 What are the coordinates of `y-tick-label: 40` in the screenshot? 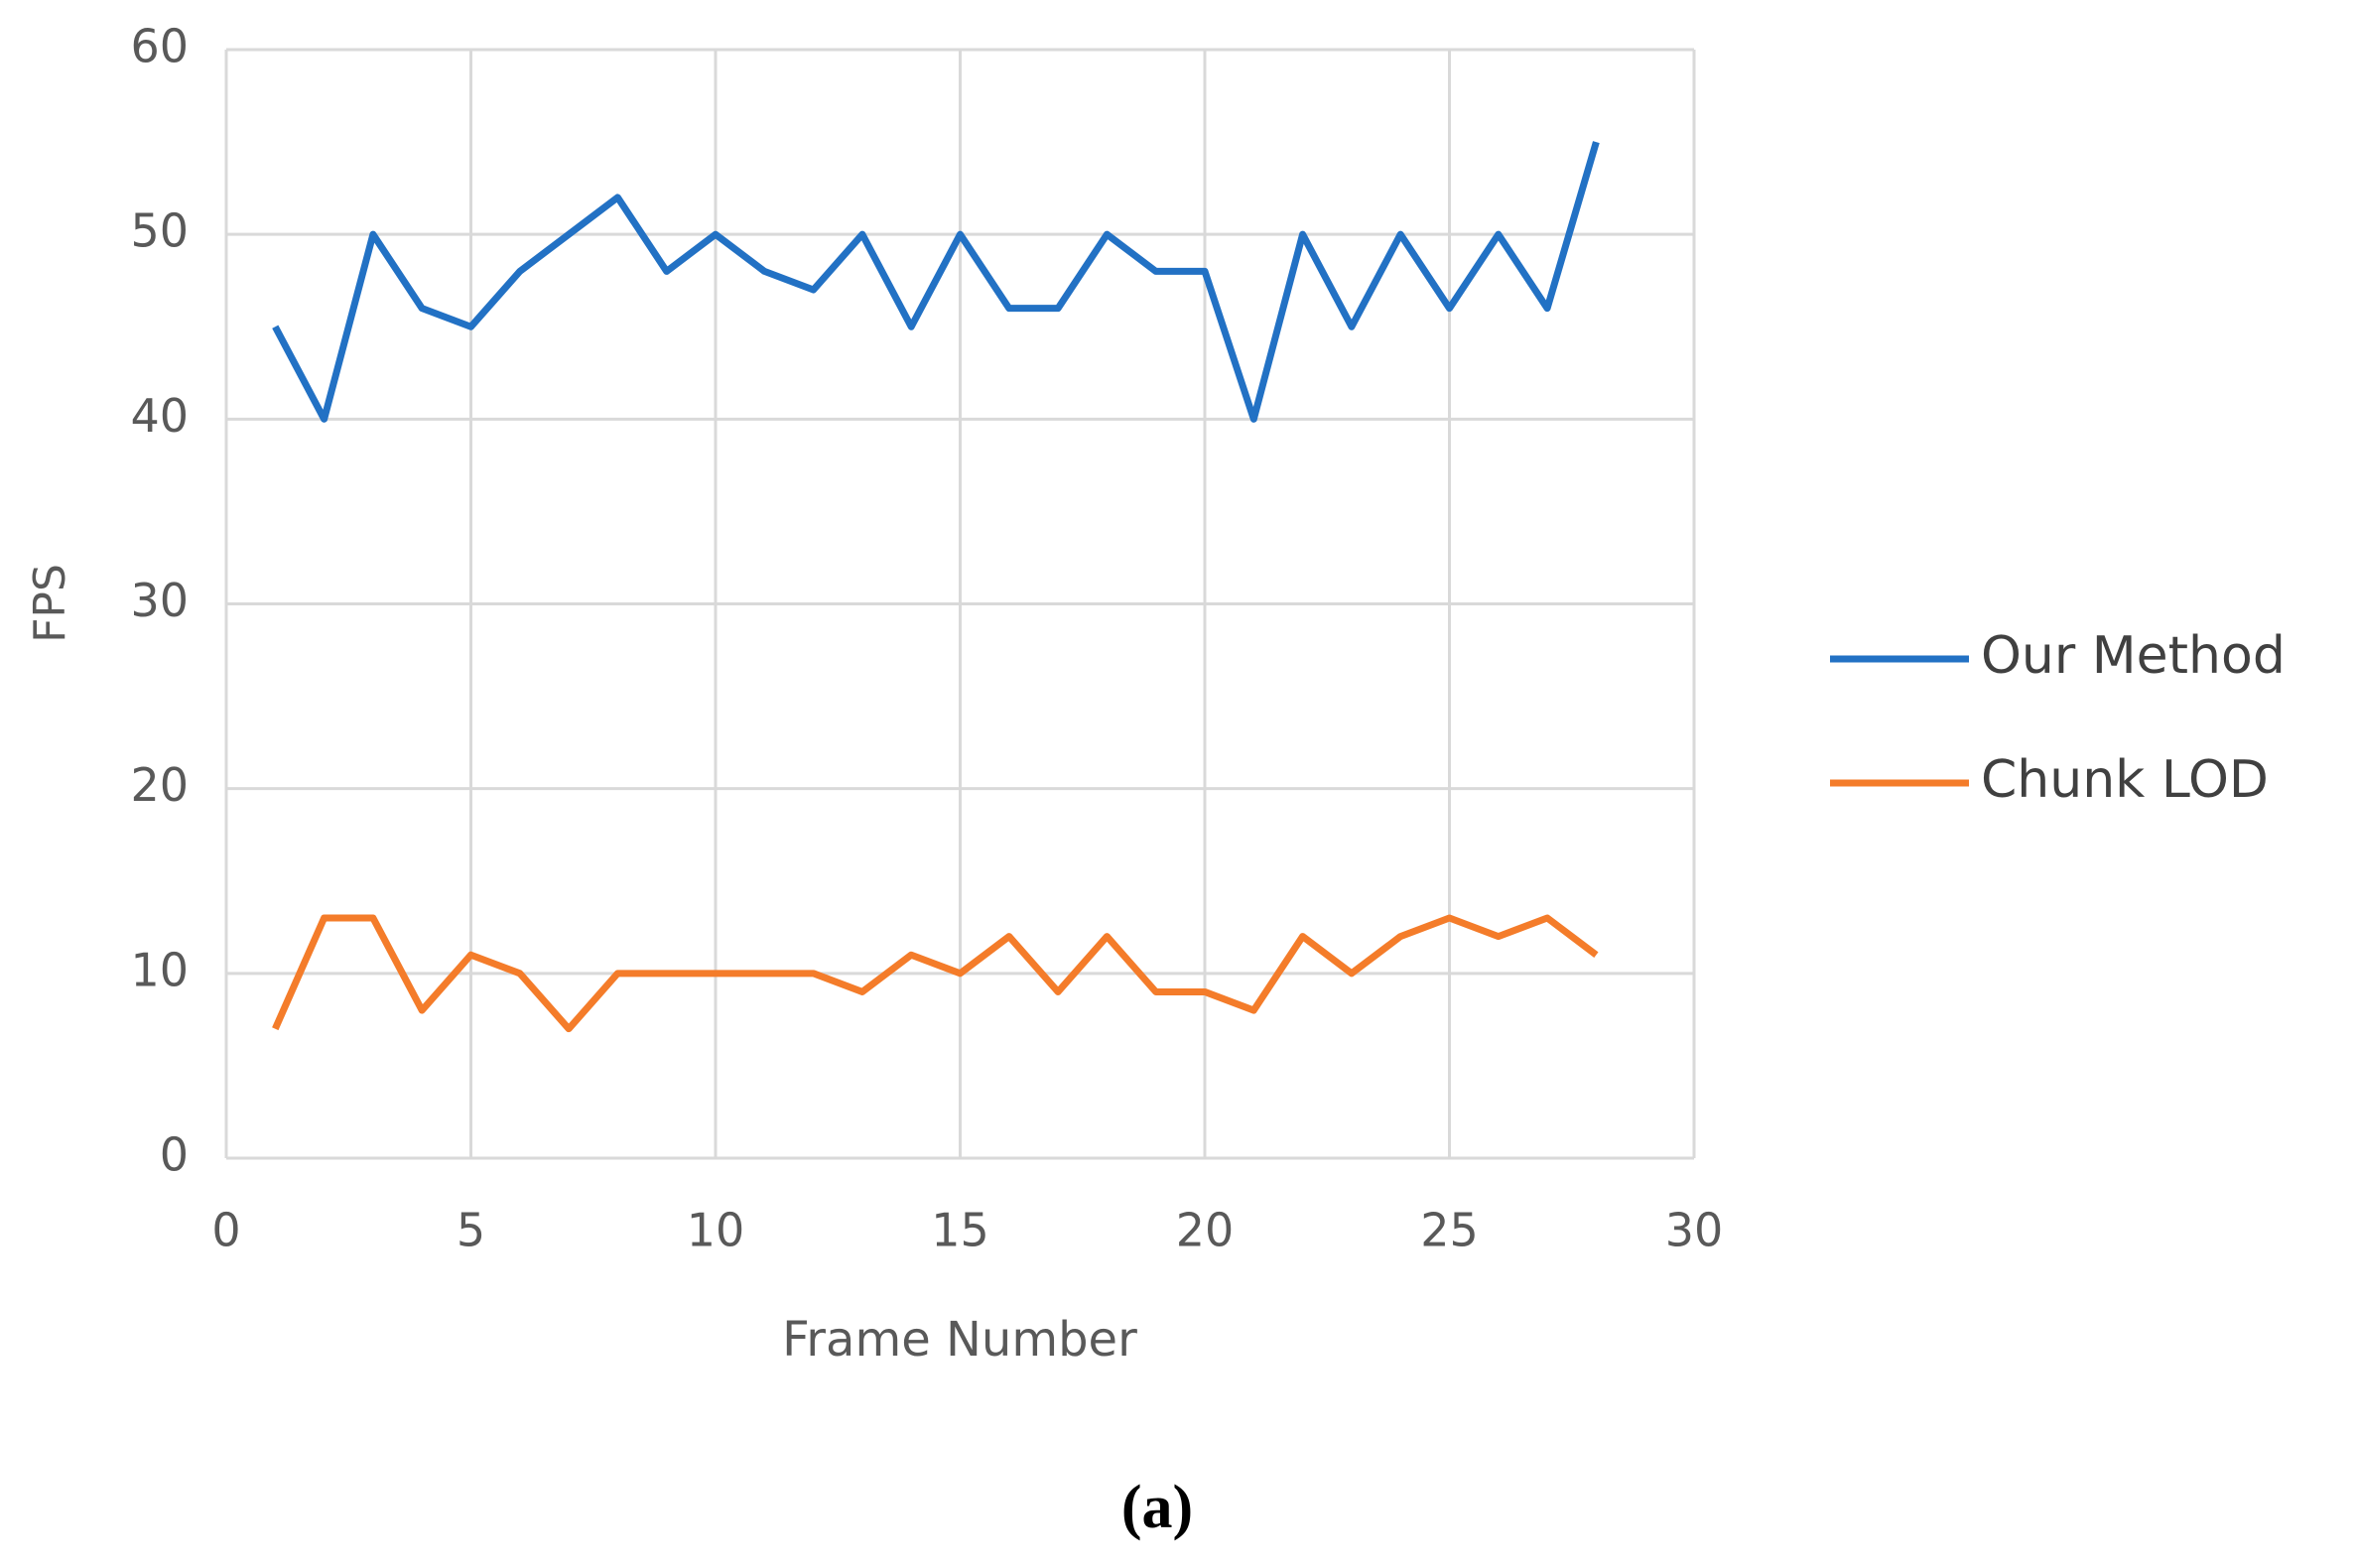 It's located at (159, 416).